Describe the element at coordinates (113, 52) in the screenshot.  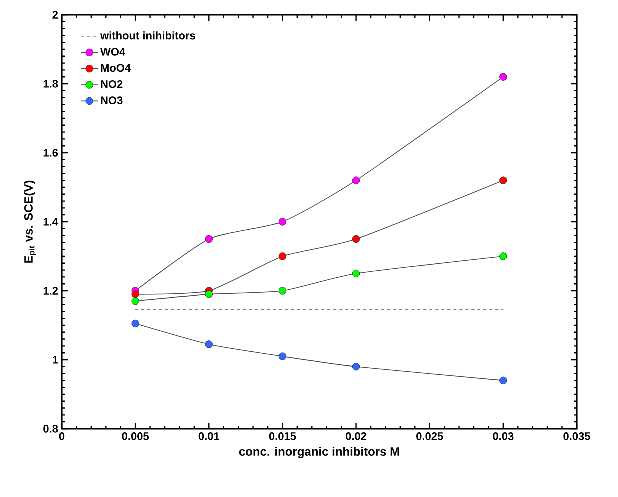
I see `legend-label: WO4` at that location.